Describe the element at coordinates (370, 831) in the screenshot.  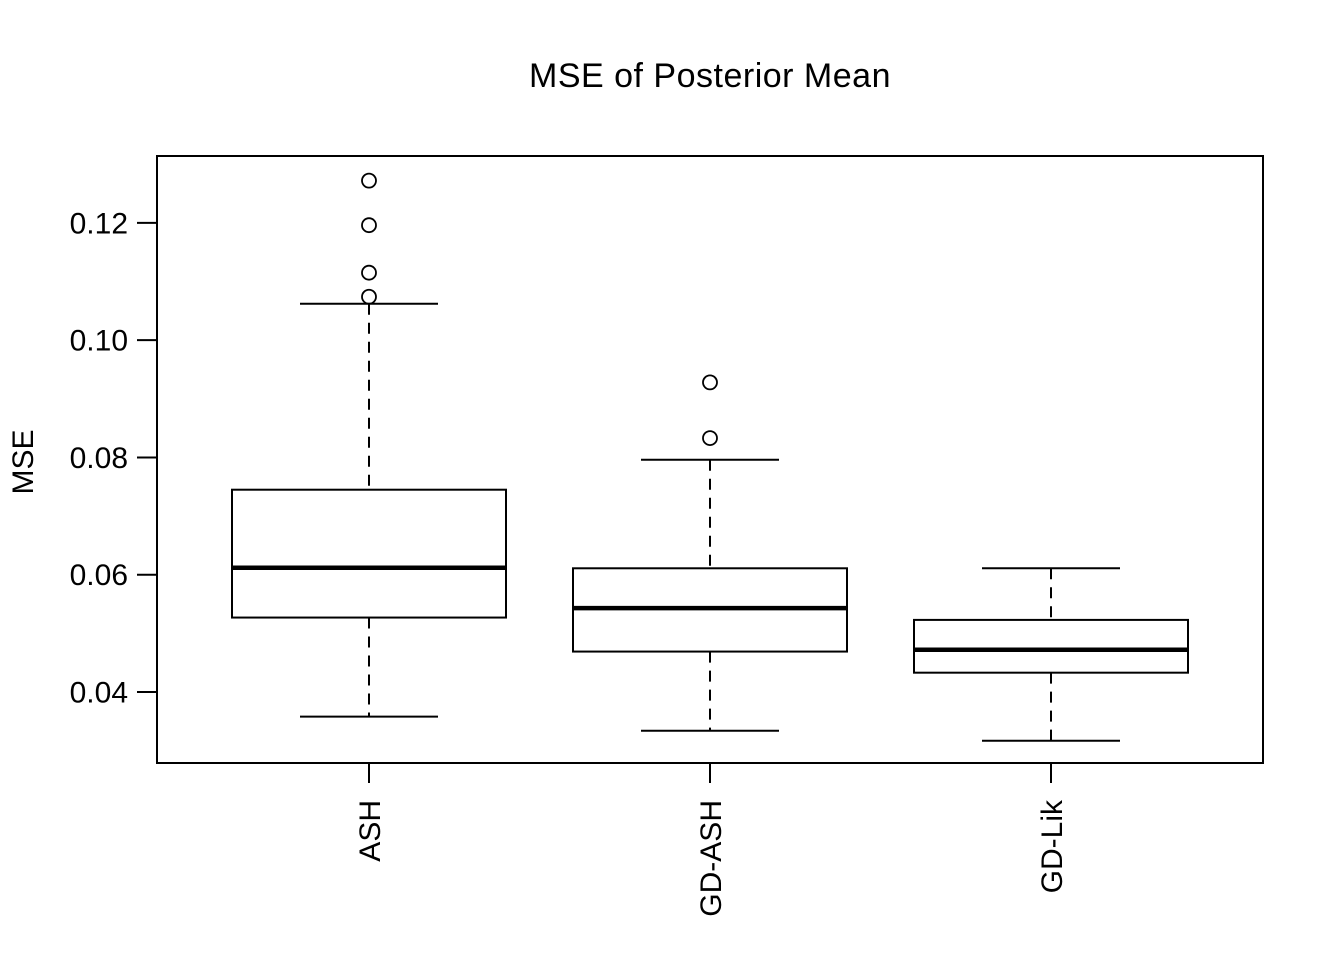
I see `x-category-label: ASH` at that location.